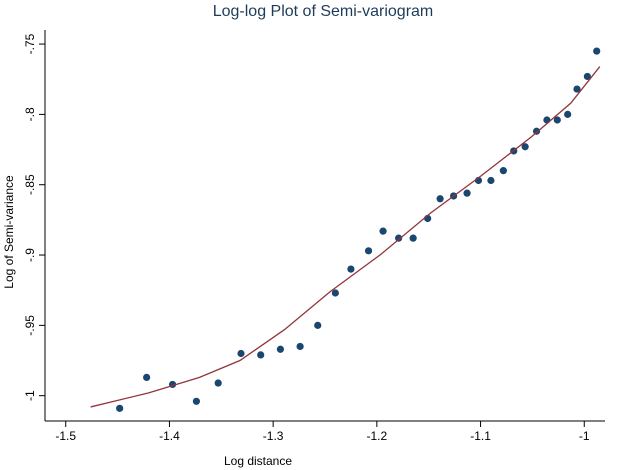 This screenshot has width=617, height=470. I want to click on x-tick-label: -1, so click(584, 436).